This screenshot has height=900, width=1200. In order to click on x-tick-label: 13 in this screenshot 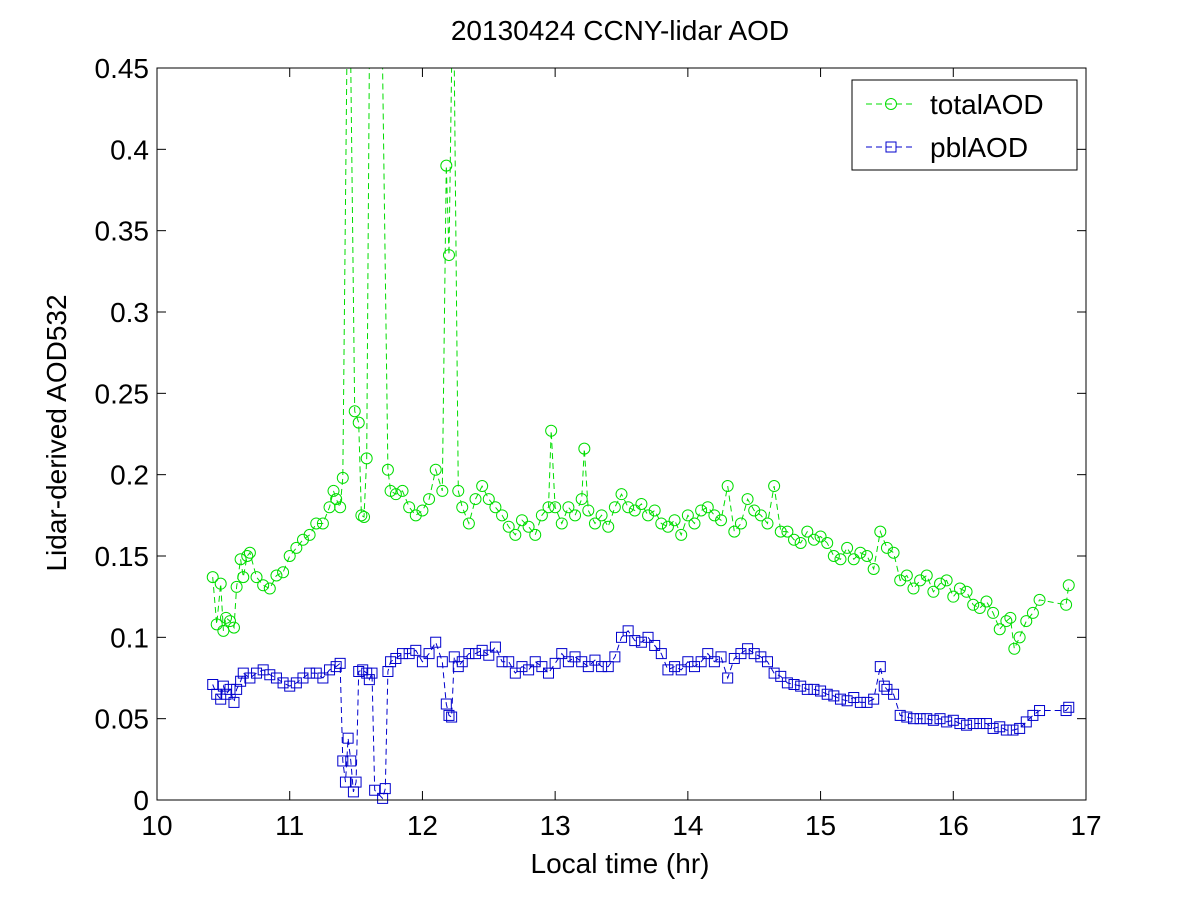, I will do `click(555, 825)`.